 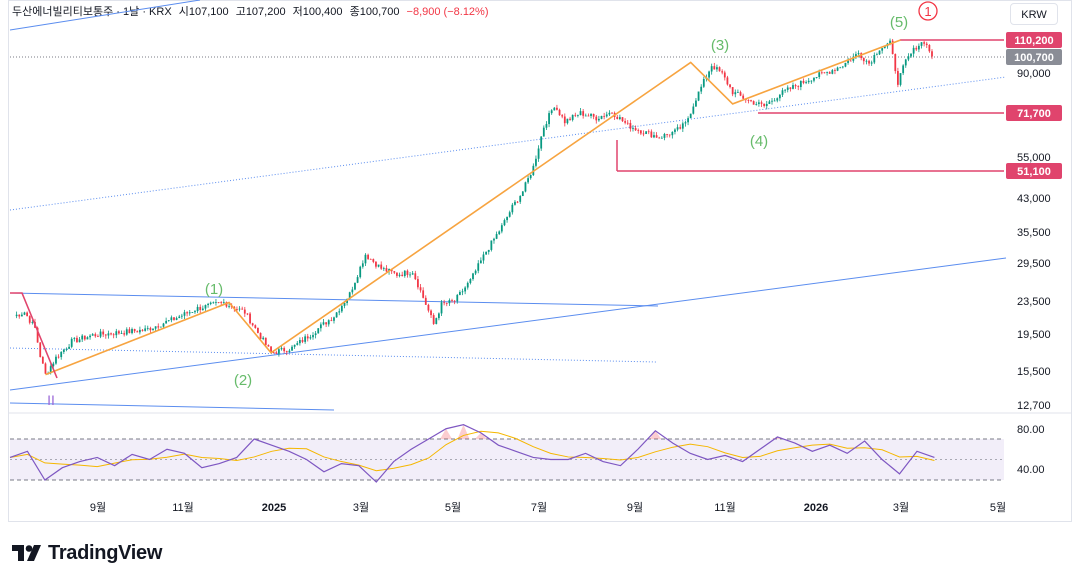 I want to click on rsi-axis-label: 80.00, so click(x=1031, y=430).